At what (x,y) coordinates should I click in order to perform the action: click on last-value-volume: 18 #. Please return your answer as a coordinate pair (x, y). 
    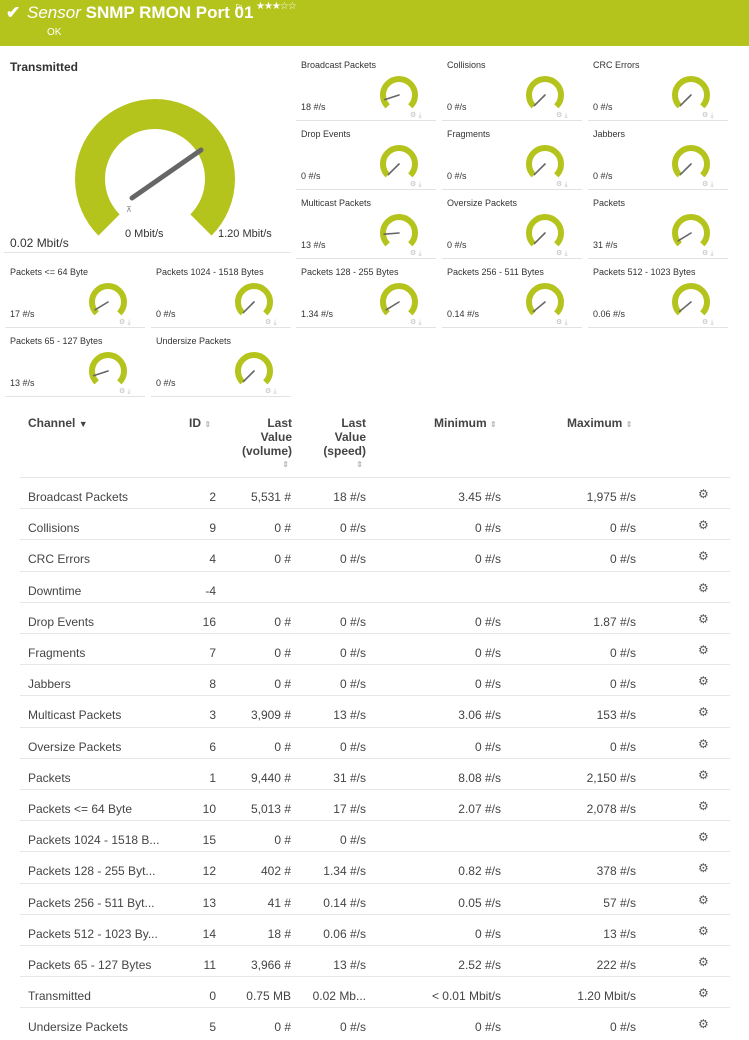
    Looking at the image, I should click on (279, 933).